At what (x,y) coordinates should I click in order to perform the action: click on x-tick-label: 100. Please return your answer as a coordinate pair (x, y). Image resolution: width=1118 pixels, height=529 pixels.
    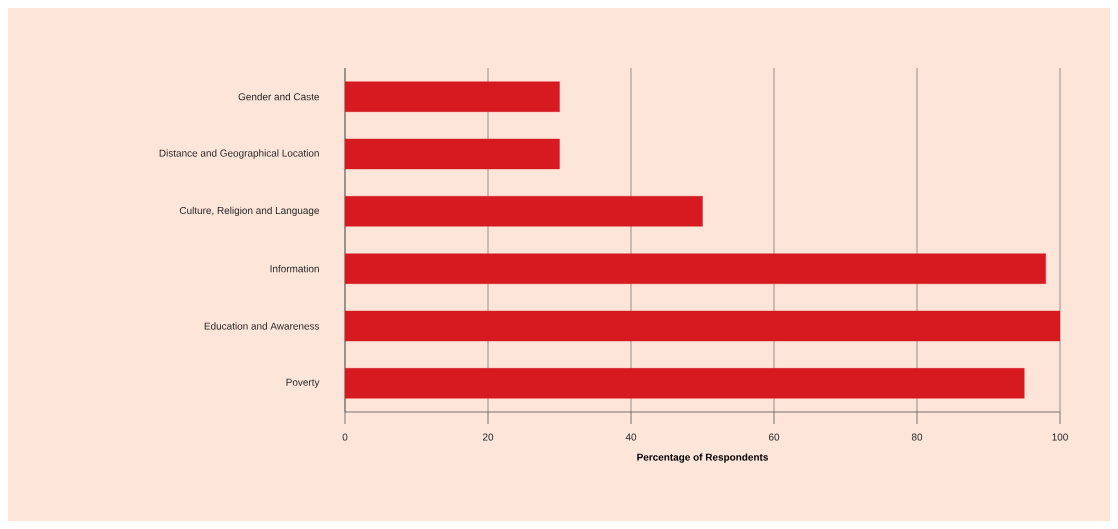
    Looking at the image, I should click on (1060, 437).